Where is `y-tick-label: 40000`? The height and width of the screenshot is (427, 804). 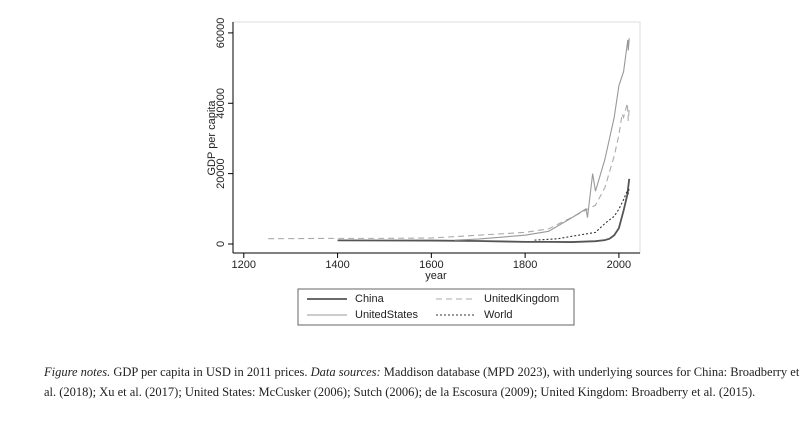 y-tick-label: 40000 is located at coordinates (221, 103).